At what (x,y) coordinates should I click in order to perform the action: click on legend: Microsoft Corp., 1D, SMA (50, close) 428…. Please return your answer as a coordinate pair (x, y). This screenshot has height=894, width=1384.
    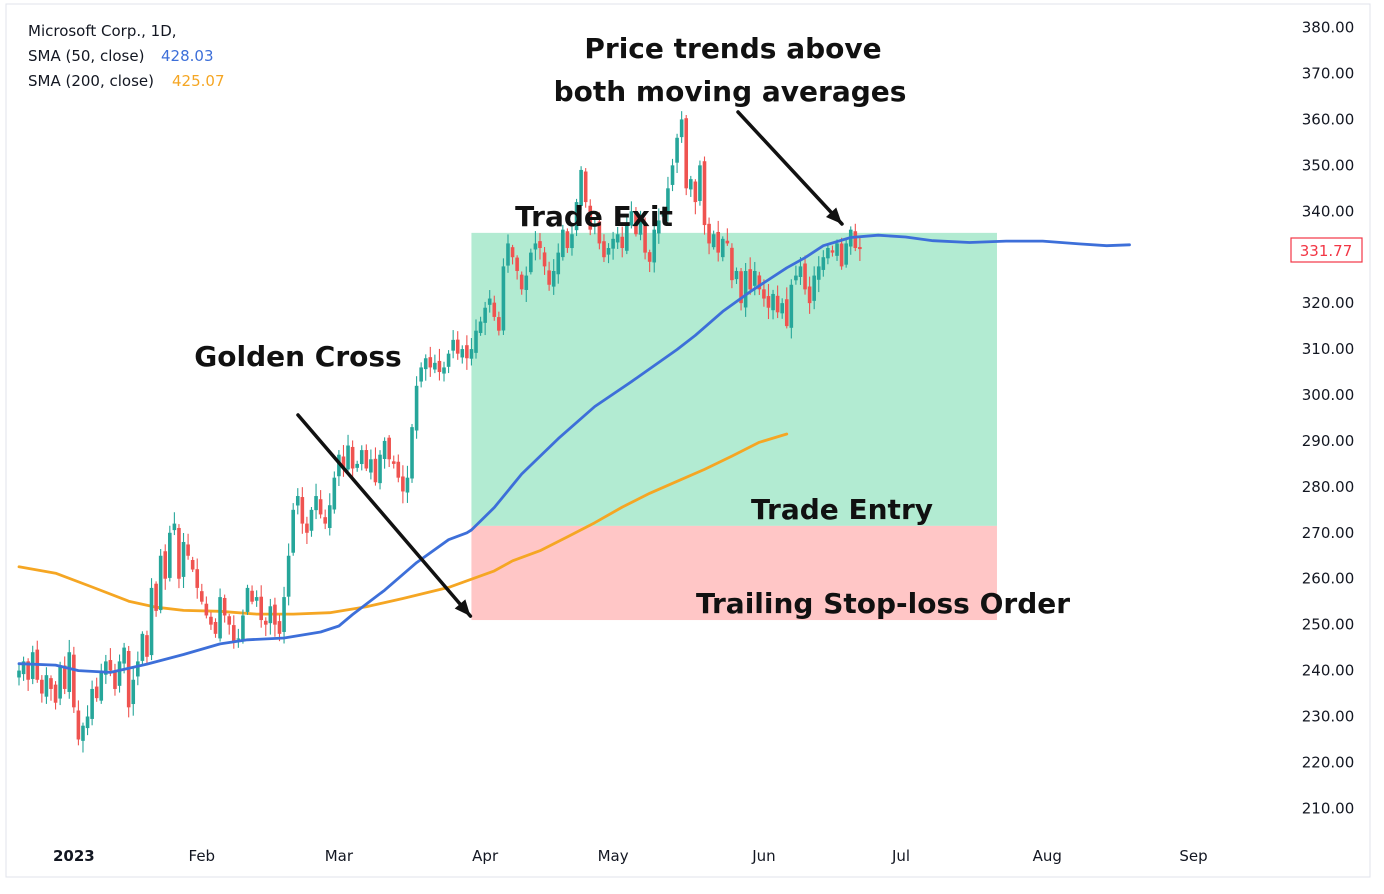
    Looking at the image, I should click on (126, 56).